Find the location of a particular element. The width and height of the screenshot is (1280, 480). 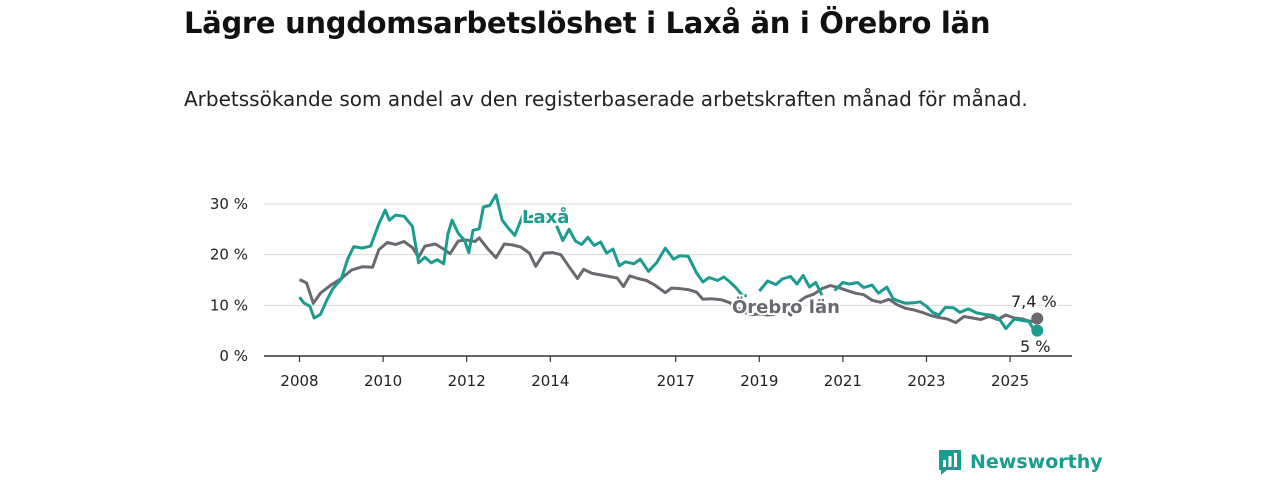

series-labels: Laxå Örebro län 7,4 % 5 % is located at coordinates (789, 281).